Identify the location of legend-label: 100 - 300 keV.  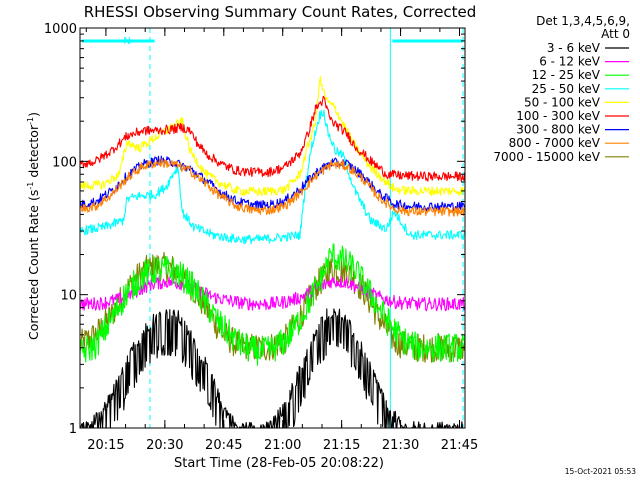
(558, 116).